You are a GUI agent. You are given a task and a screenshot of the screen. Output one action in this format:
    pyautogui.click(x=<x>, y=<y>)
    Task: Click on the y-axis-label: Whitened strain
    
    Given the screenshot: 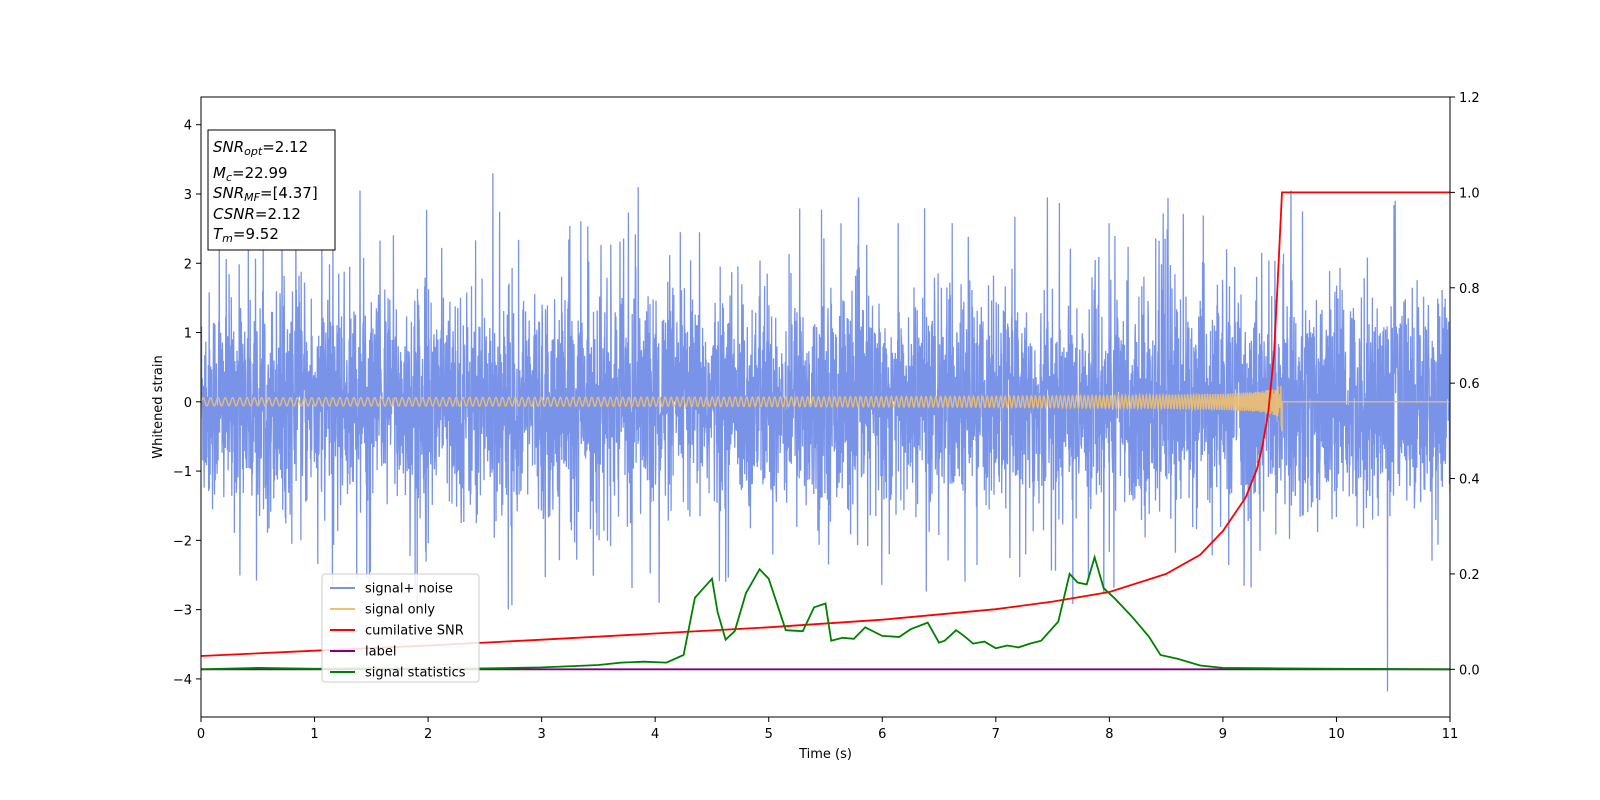 What is the action you would take?
    pyautogui.click(x=158, y=406)
    